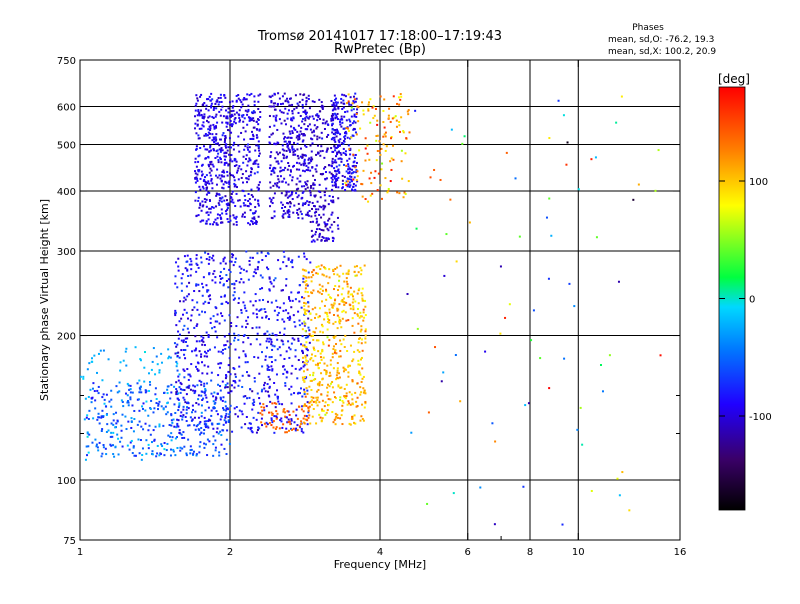  Describe the element at coordinates (66, 481) in the screenshot. I see `y-tick-label: 100` at that location.